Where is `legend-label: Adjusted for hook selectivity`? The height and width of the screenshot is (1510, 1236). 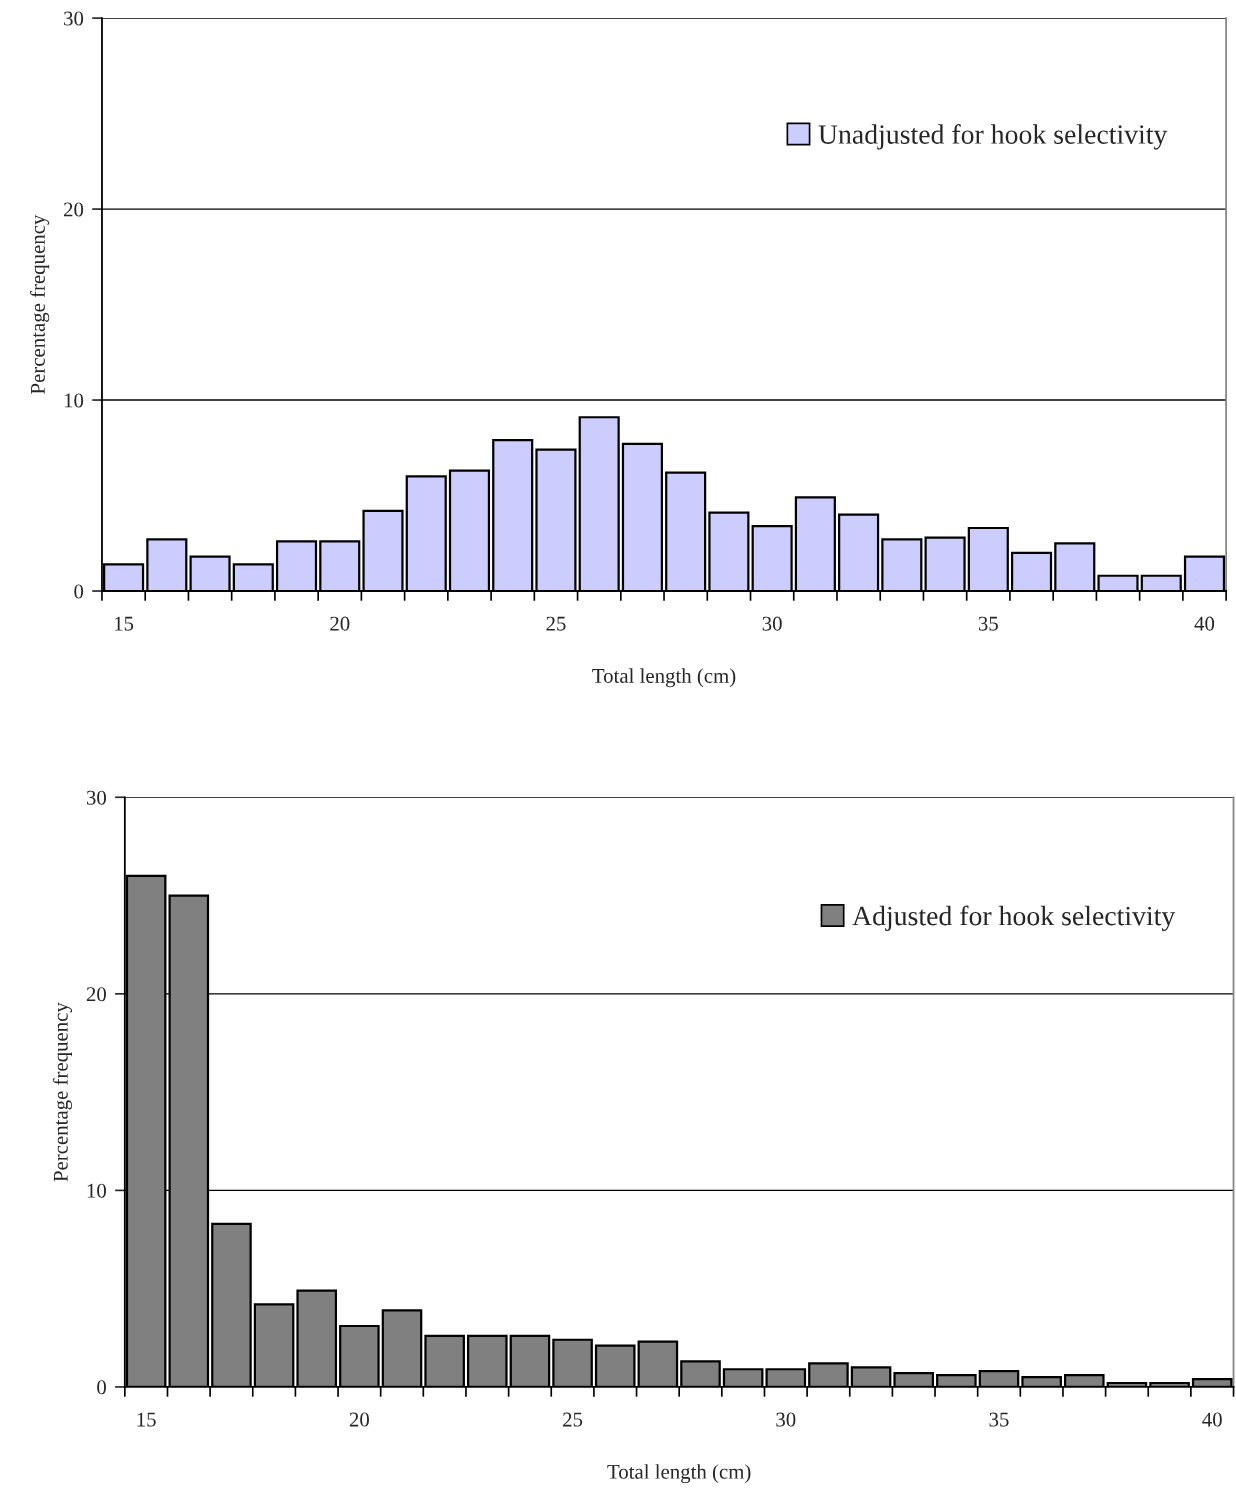
legend-label: Adjusted for hook selectivity is located at coordinates (1014, 918).